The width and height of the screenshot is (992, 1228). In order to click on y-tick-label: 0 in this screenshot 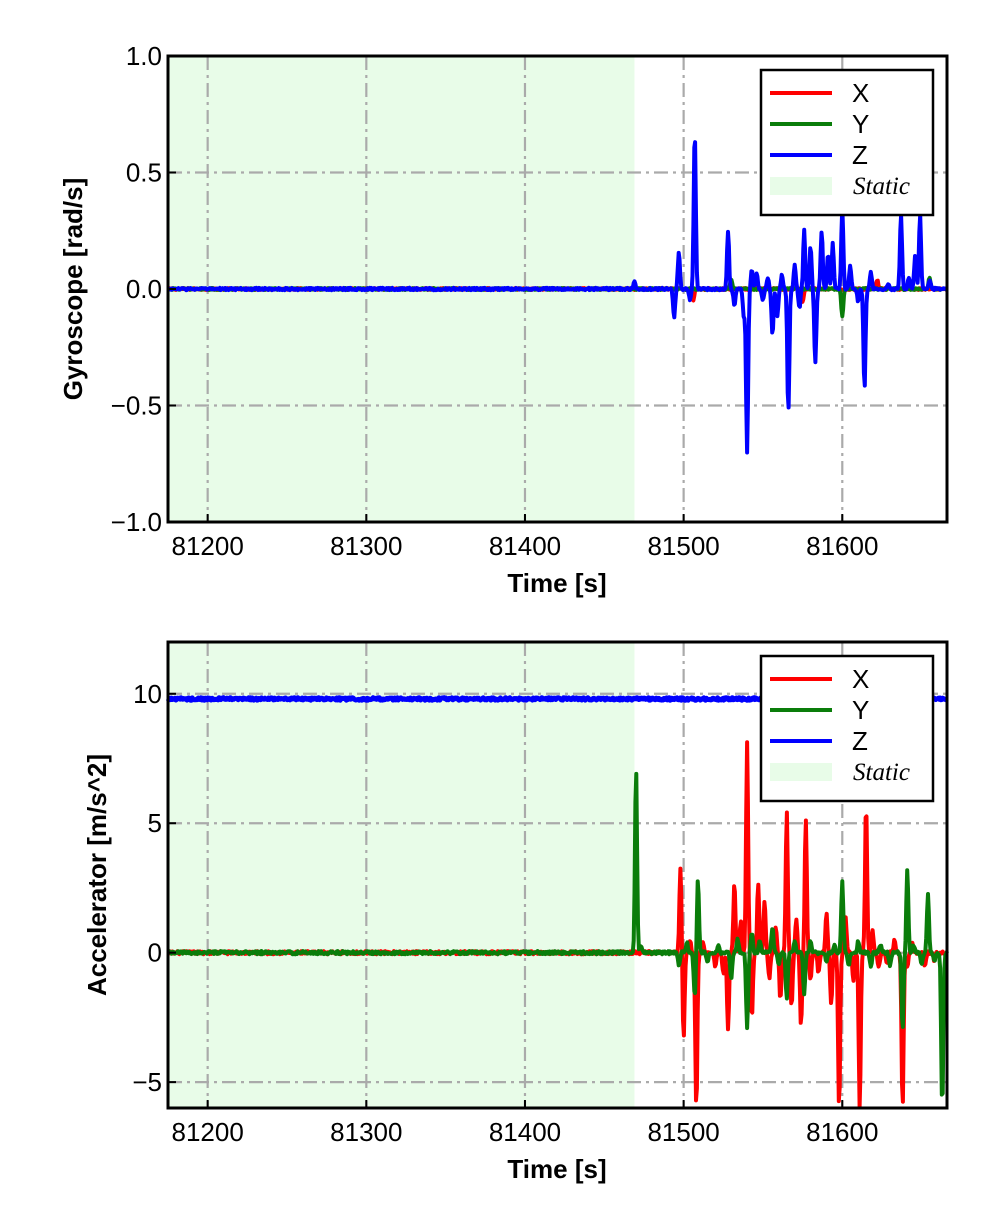, I will do `click(155, 953)`.